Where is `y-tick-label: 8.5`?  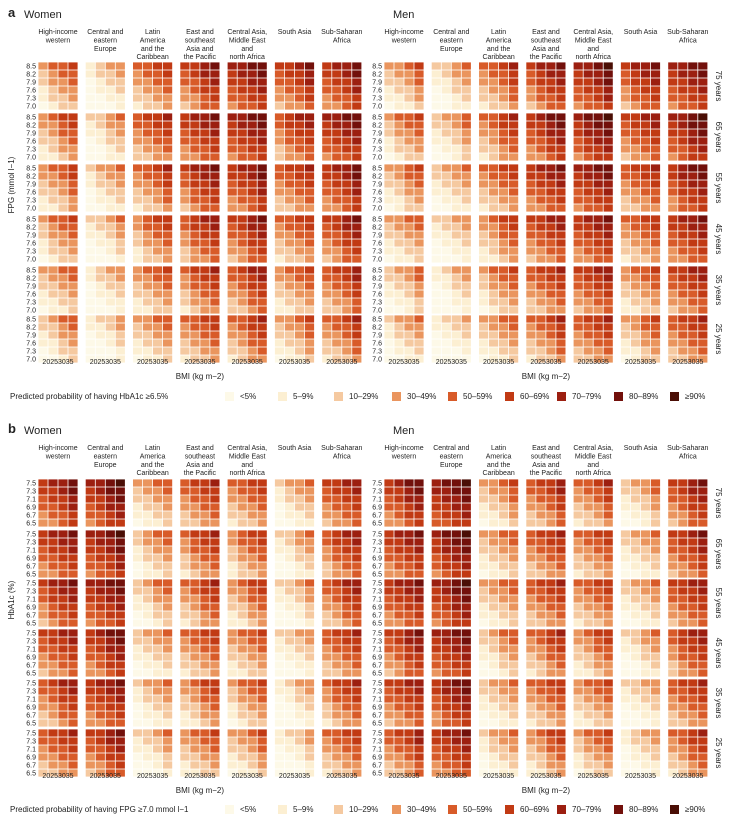
y-tick-label: 8.5 is located at coordinates (377, 67).